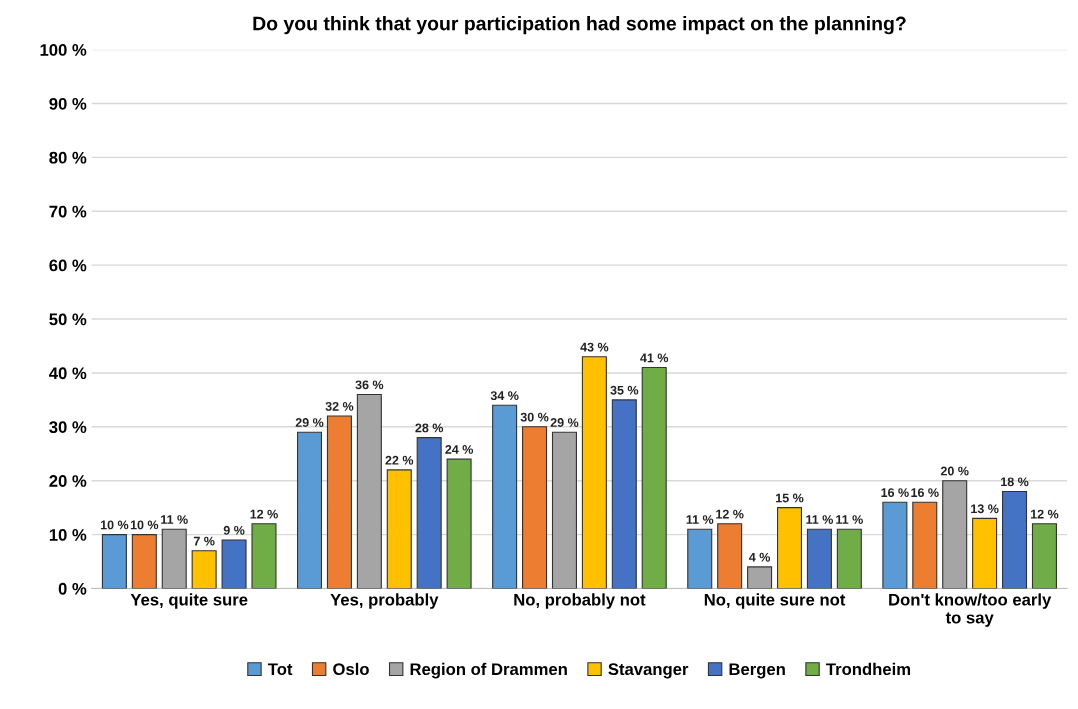  What do you see at coordinates (399, 460) in the screenshot?
I see `data-label: 22 %` at bounding box center [399, 460].